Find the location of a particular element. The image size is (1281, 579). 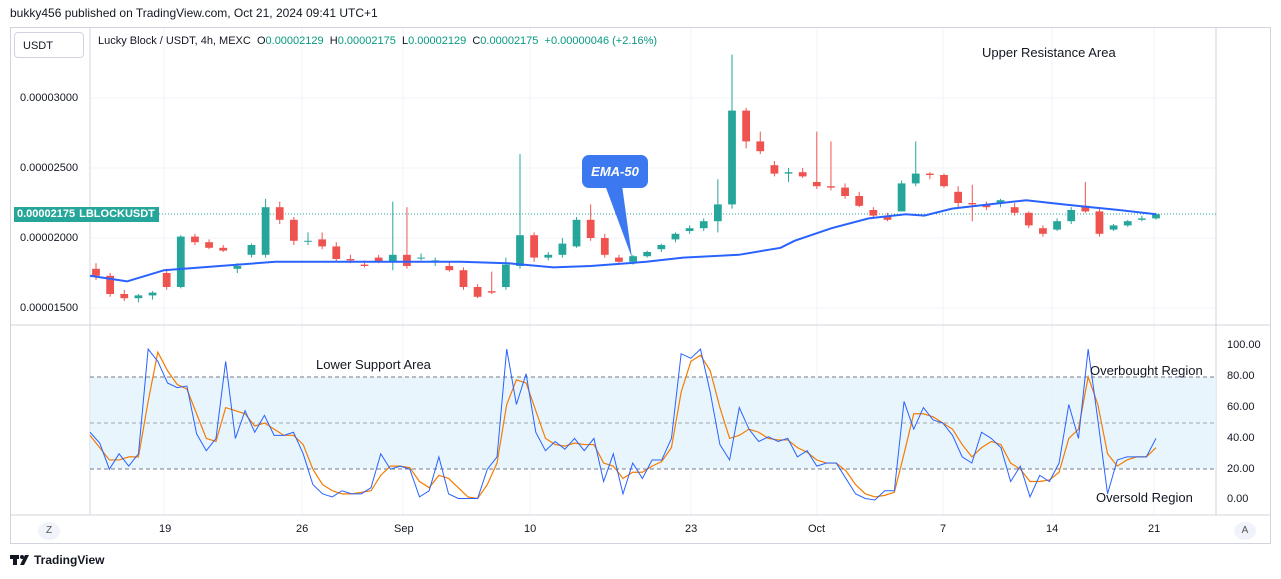

open-label: O is located at coordinates (261, 41).